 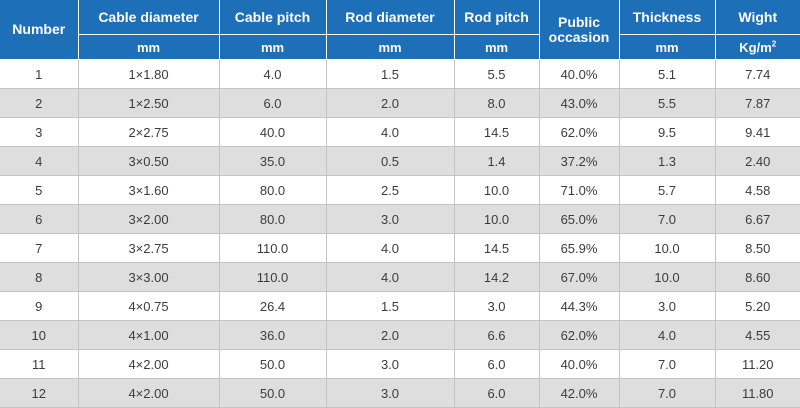 What do you see at coordinates (667, 132) in the screenshot?
I see `cell-thickness: 9.5` at bounding box center [667, 132].